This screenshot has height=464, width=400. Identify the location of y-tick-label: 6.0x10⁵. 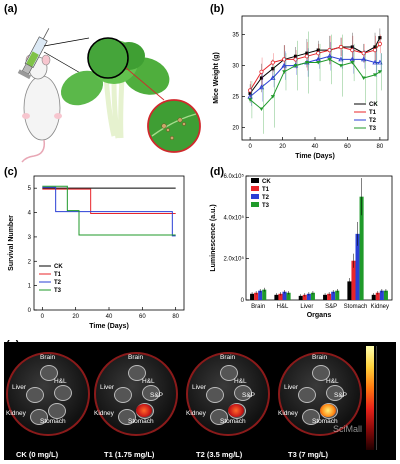
(233, 176).